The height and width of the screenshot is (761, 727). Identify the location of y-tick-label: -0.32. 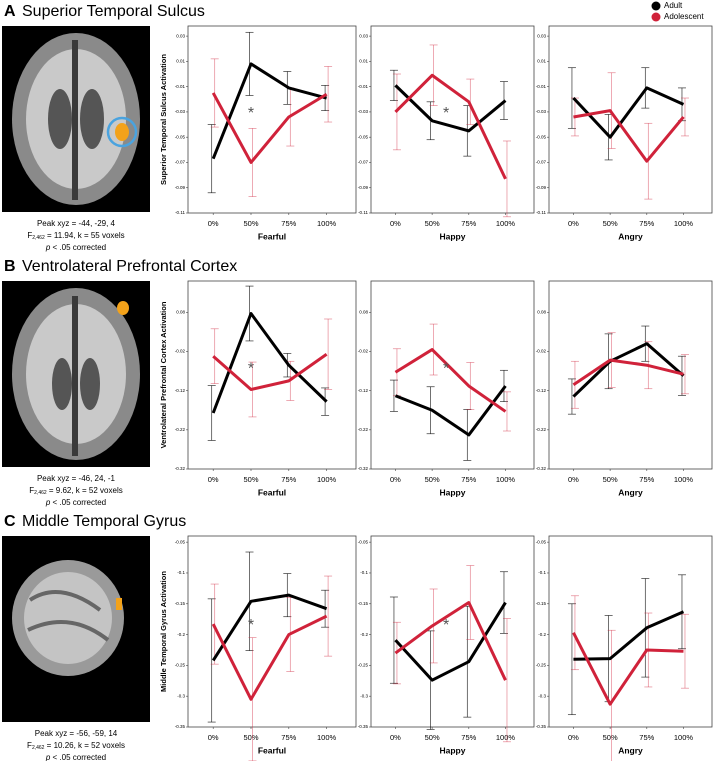
(180, 468).